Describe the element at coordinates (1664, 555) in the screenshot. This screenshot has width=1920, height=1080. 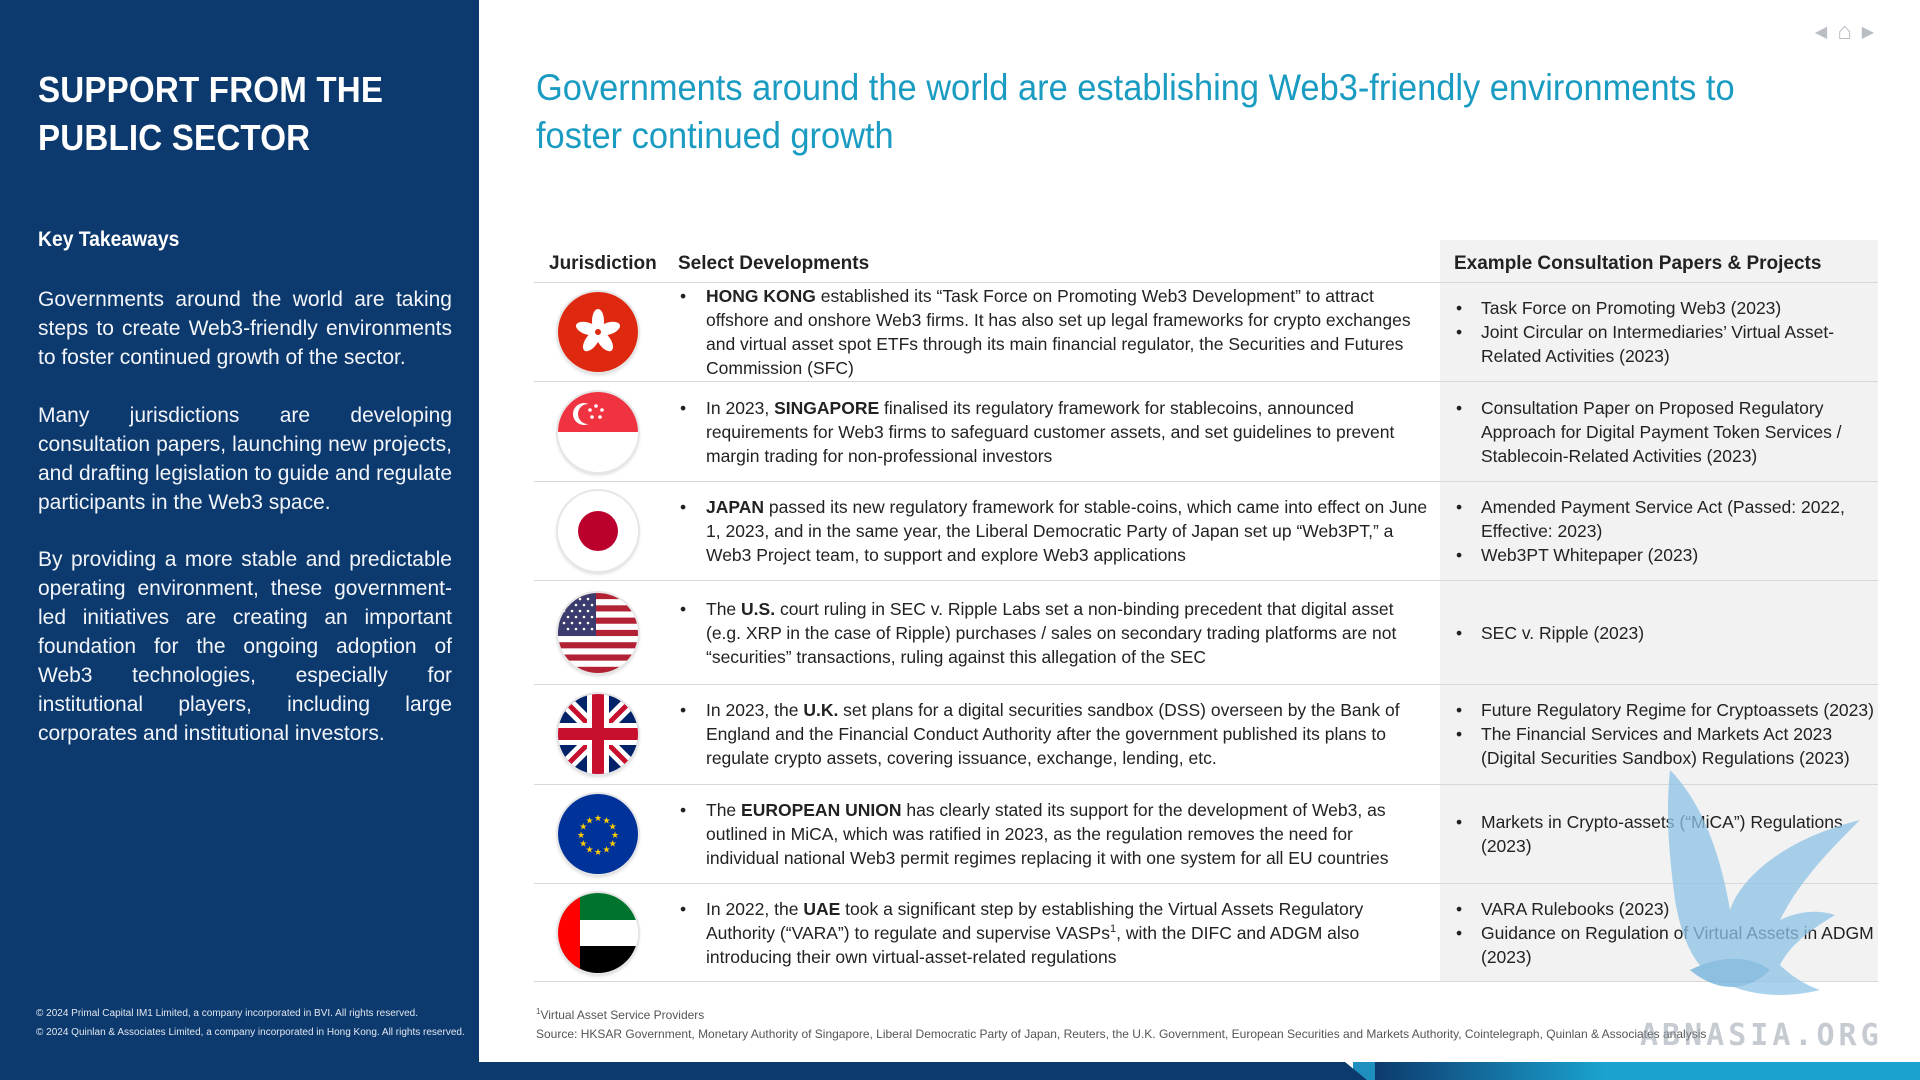
I see `example-item: Web3PT Whitepaper (2023)` at that location.